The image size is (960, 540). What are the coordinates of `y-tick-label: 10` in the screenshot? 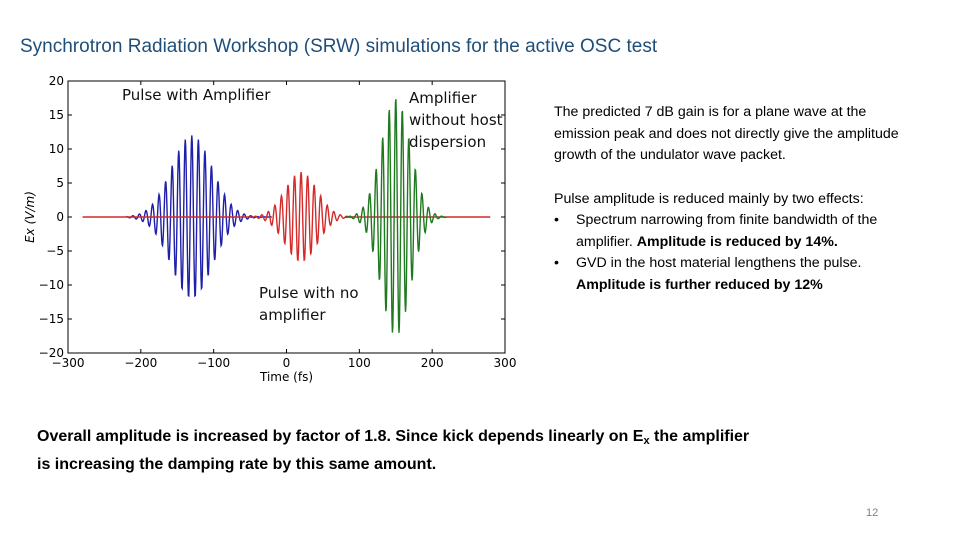 It's located at (56, 149).